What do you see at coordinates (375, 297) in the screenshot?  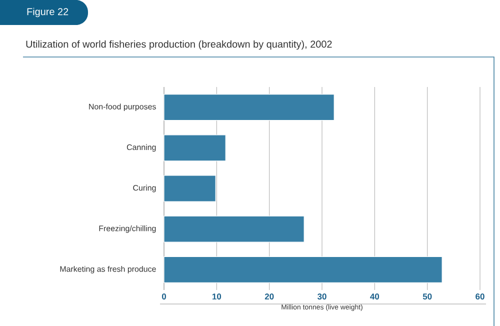 I see `x-tick-label: 40` at bounding box center [375, 297].